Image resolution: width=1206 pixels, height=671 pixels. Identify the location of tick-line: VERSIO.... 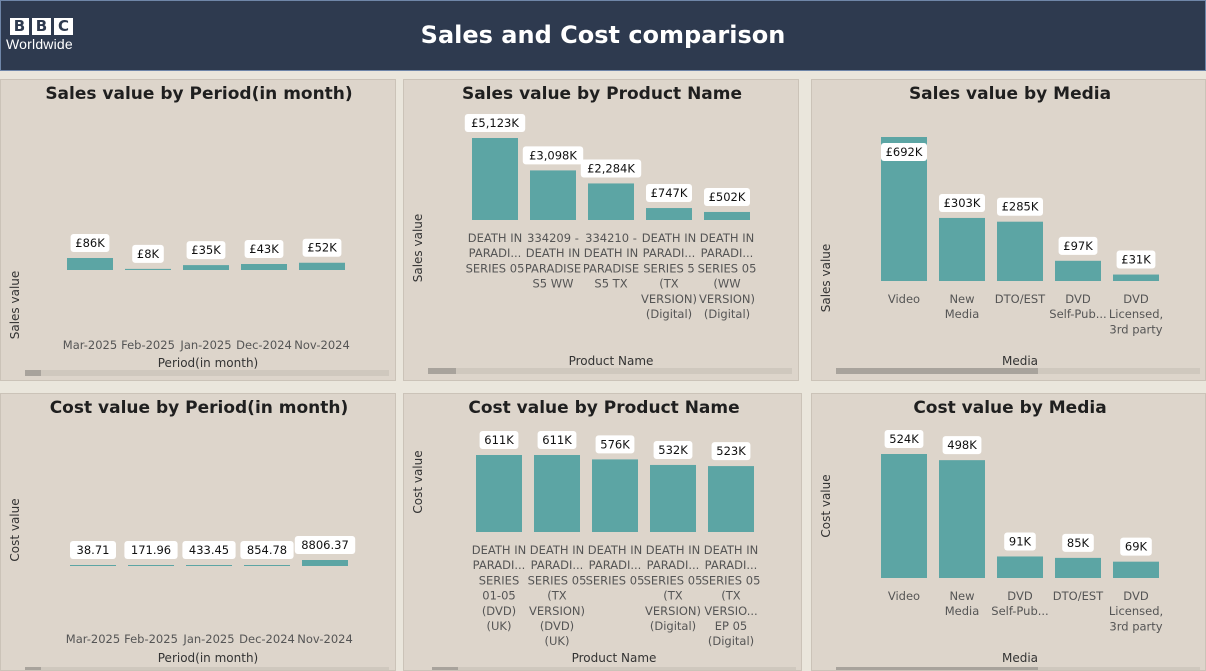
(730, 611).